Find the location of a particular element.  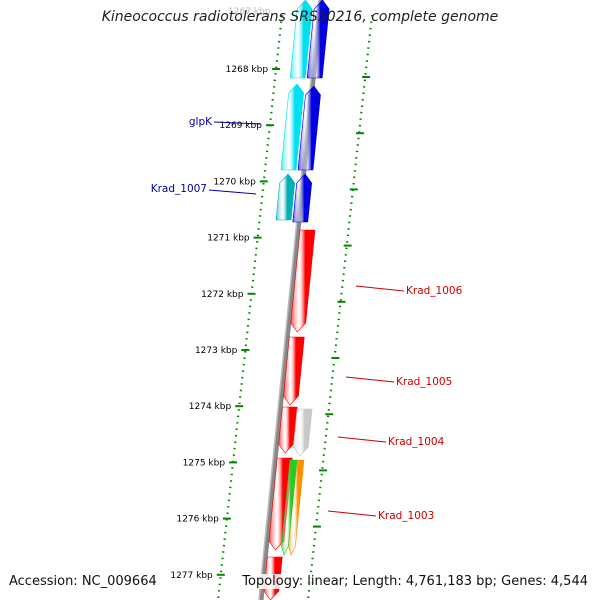

ruler-tick-label: 1274 kbp is located at coordinates (210, 407).